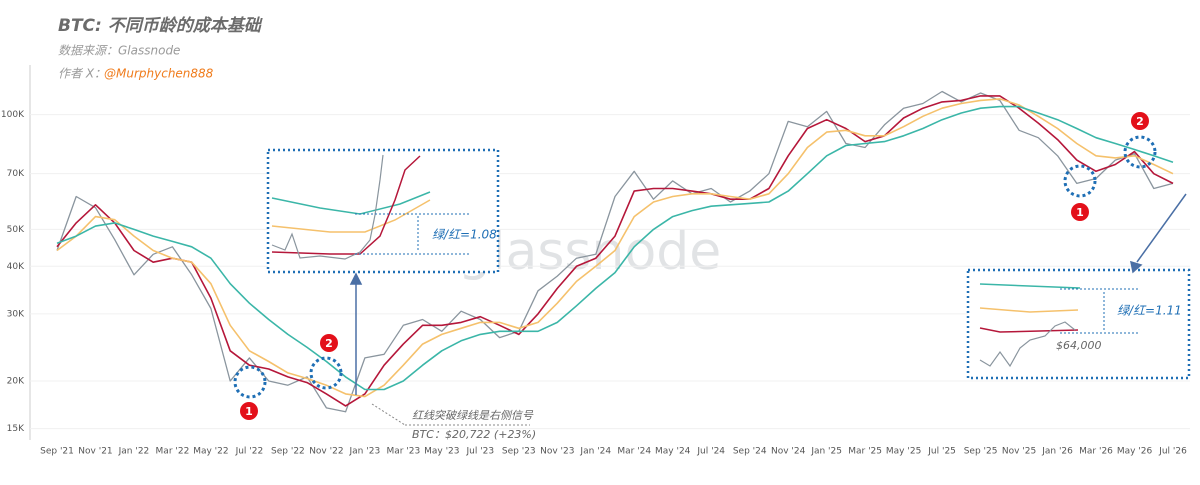  I want to click on x-tick-label: Mar '24, so click(634, 452).